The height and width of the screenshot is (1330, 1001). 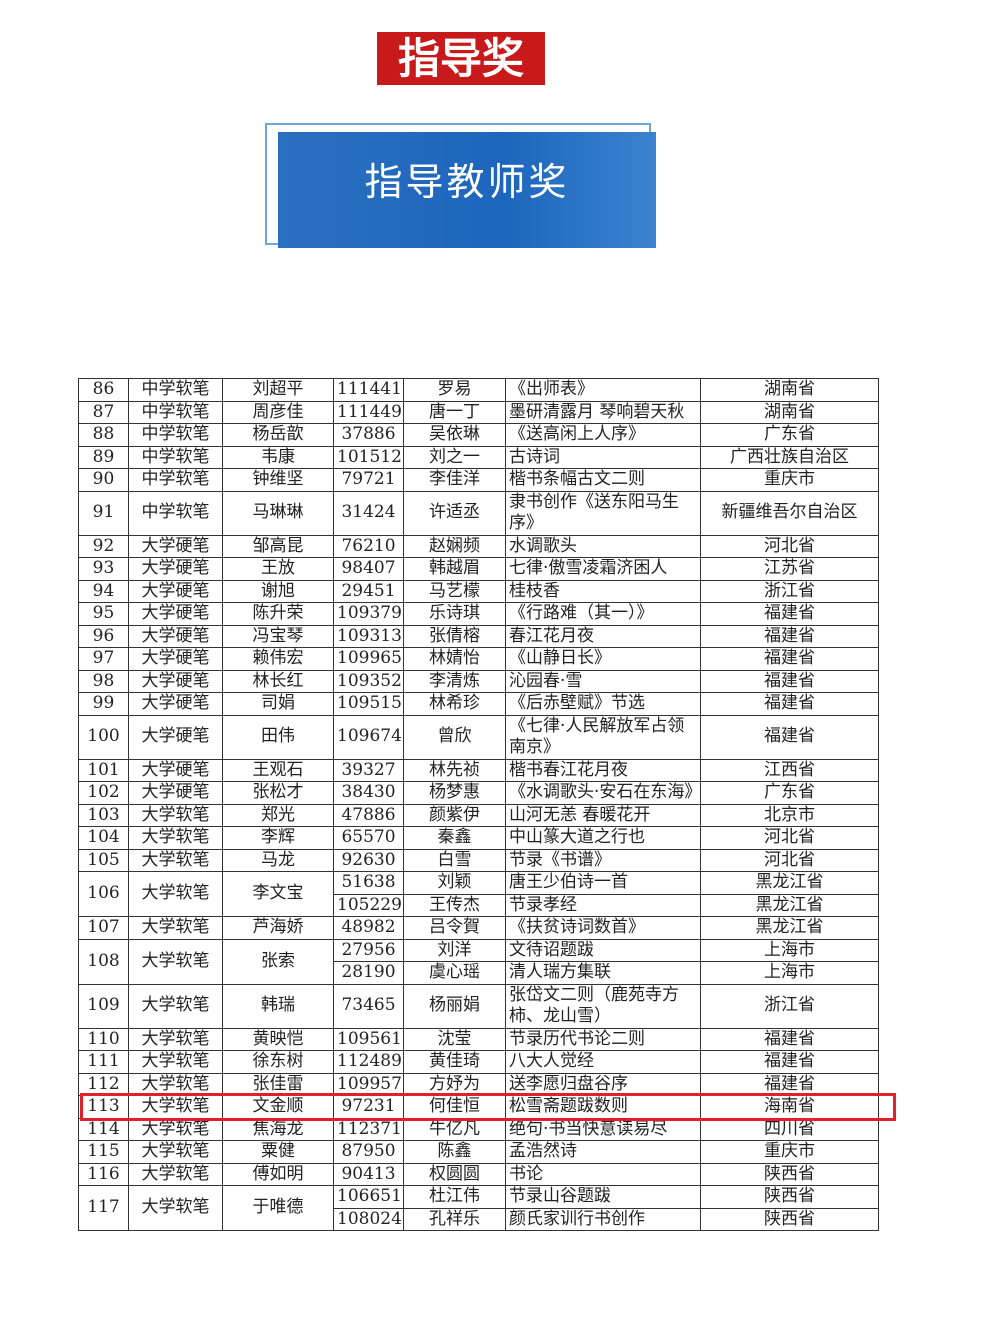 I want to click on table-row: 105229 王传杰 节录孝经 黑龙江省, so click(x=479, y=905).